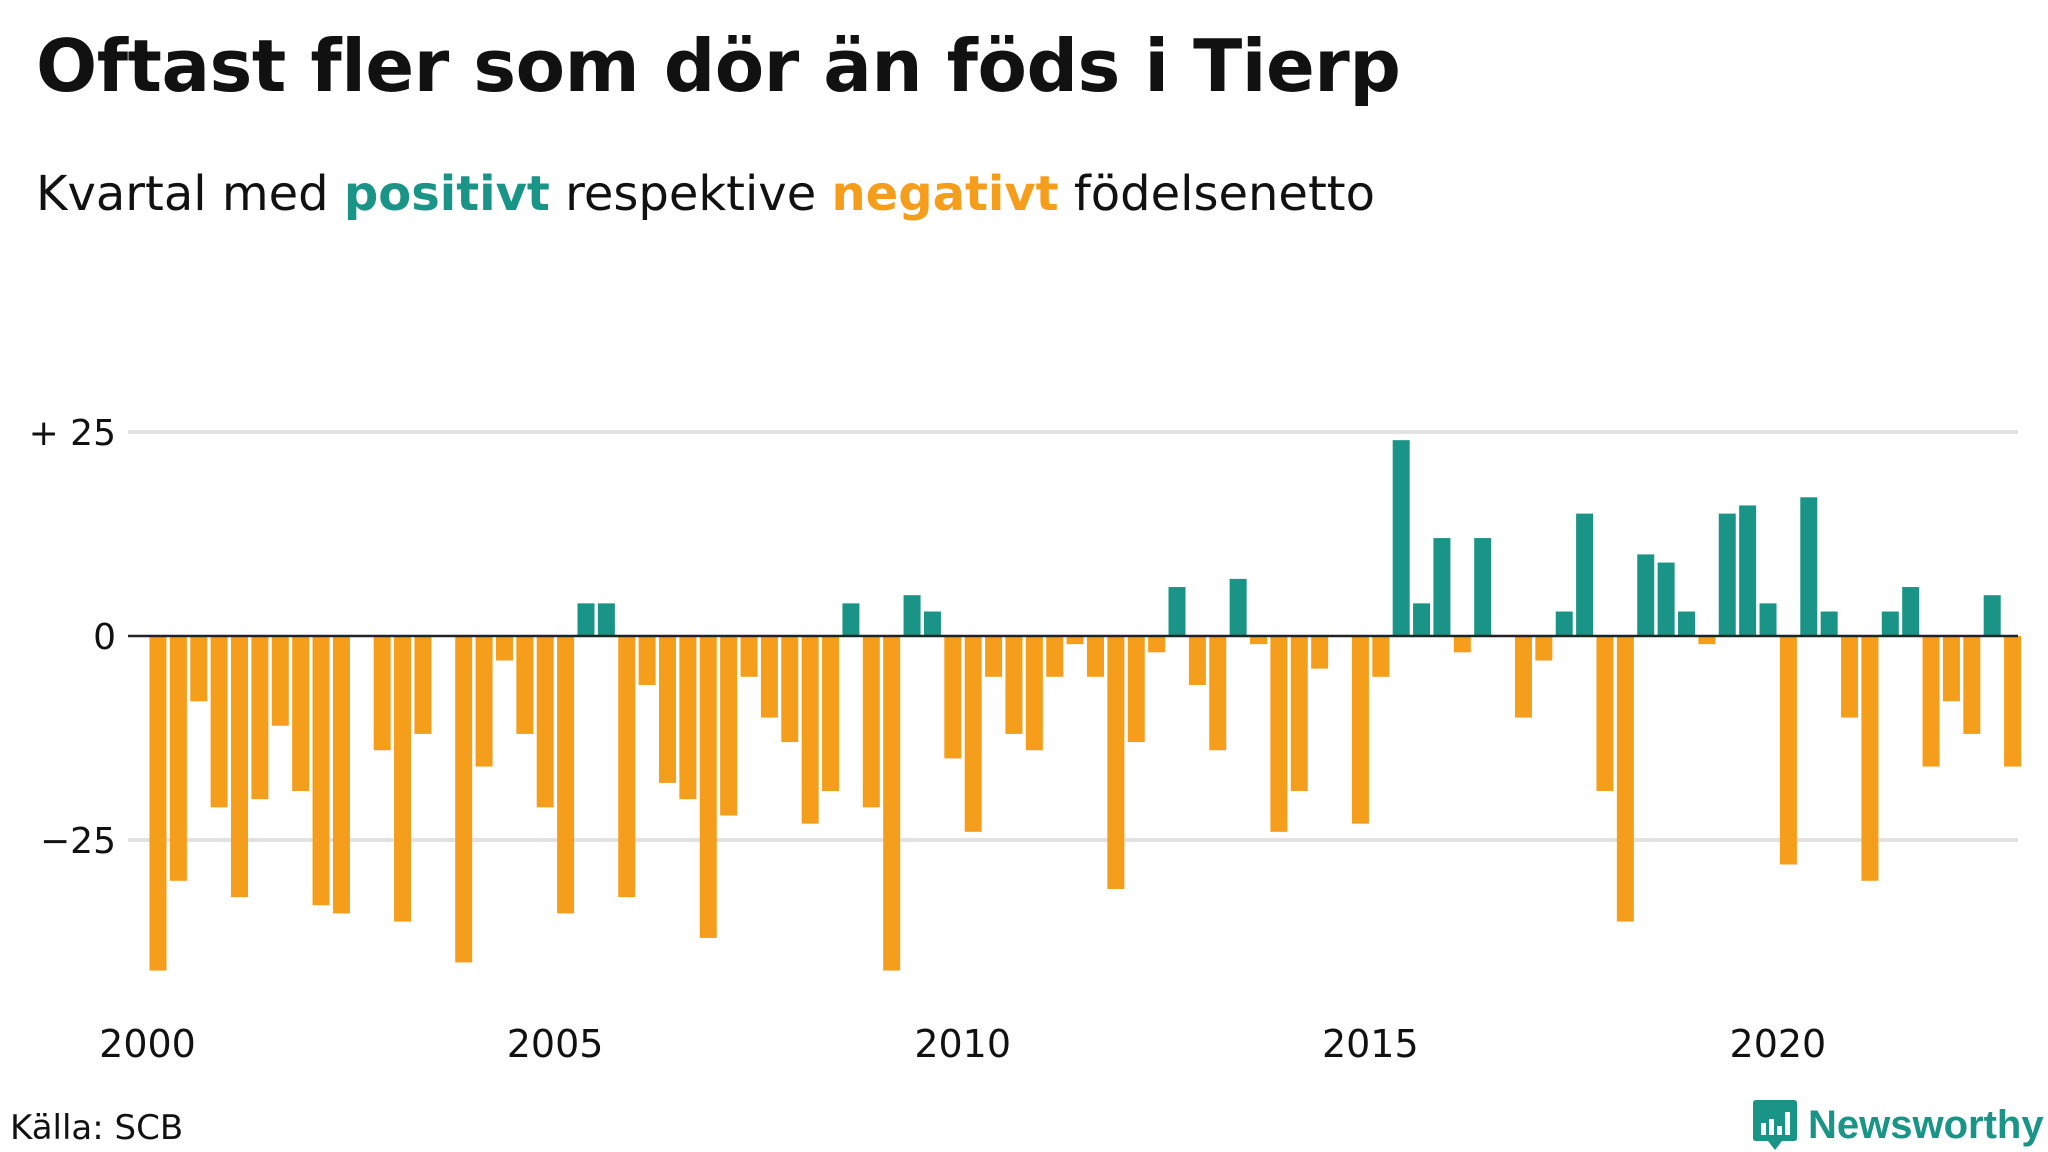 This screenshot has width=2048, height=1152. What do you see at coordinates (1778, 1044) in the screenshot?
I see `x-tick-label: 2020` at bounding box center [1778, 1044].